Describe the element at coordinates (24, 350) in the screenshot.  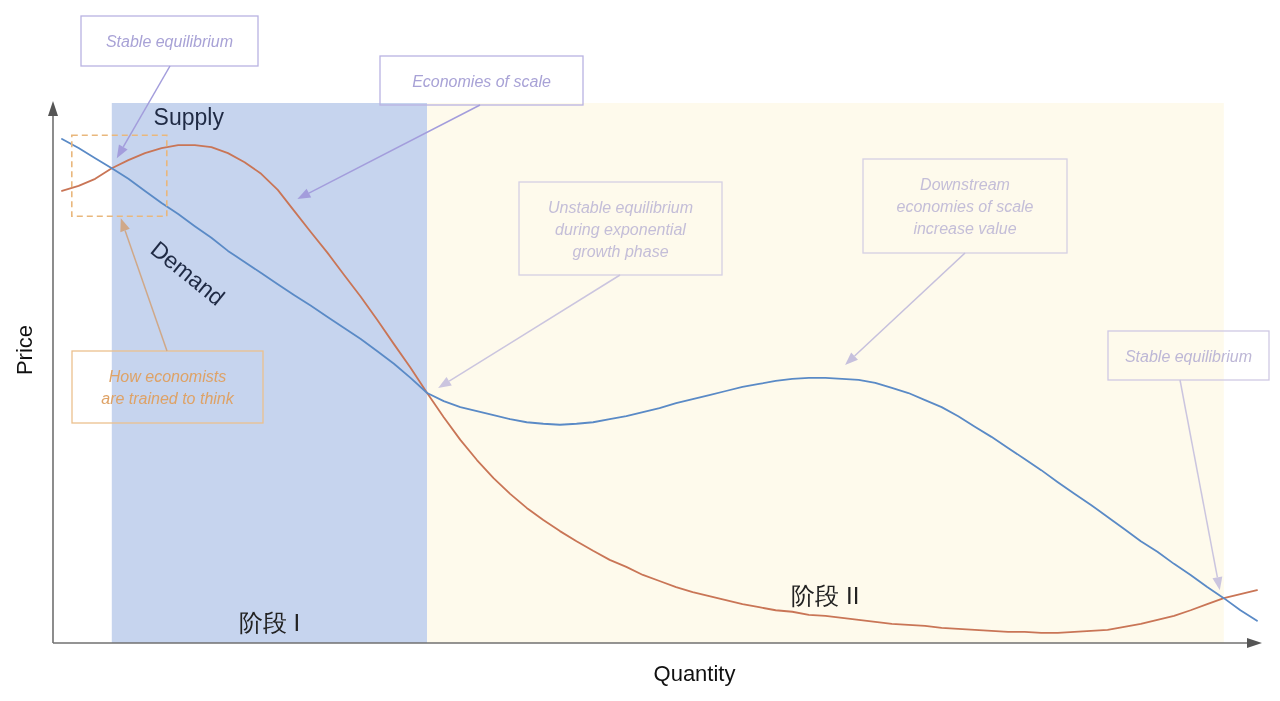
I see `y-axis-title: Price` at that location.